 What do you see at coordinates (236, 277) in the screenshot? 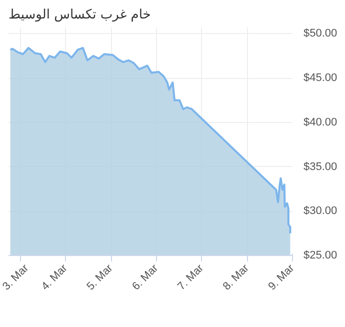
I see `x-tick-label: 8. Mar` at bounding box center [236, 277].